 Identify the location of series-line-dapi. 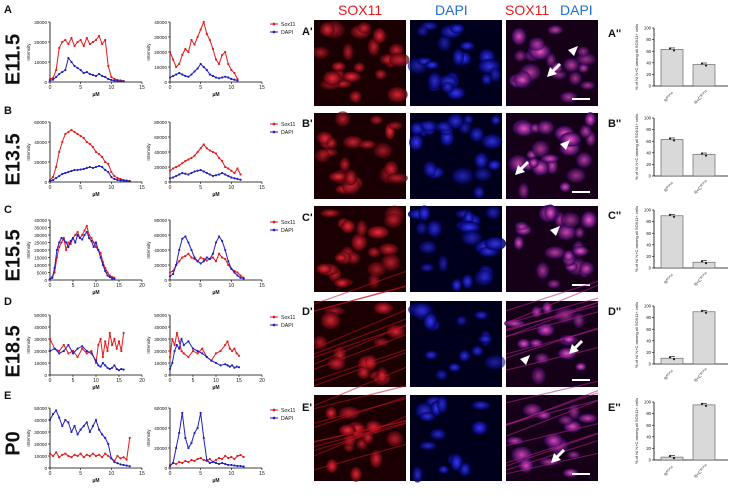
(205, 175).